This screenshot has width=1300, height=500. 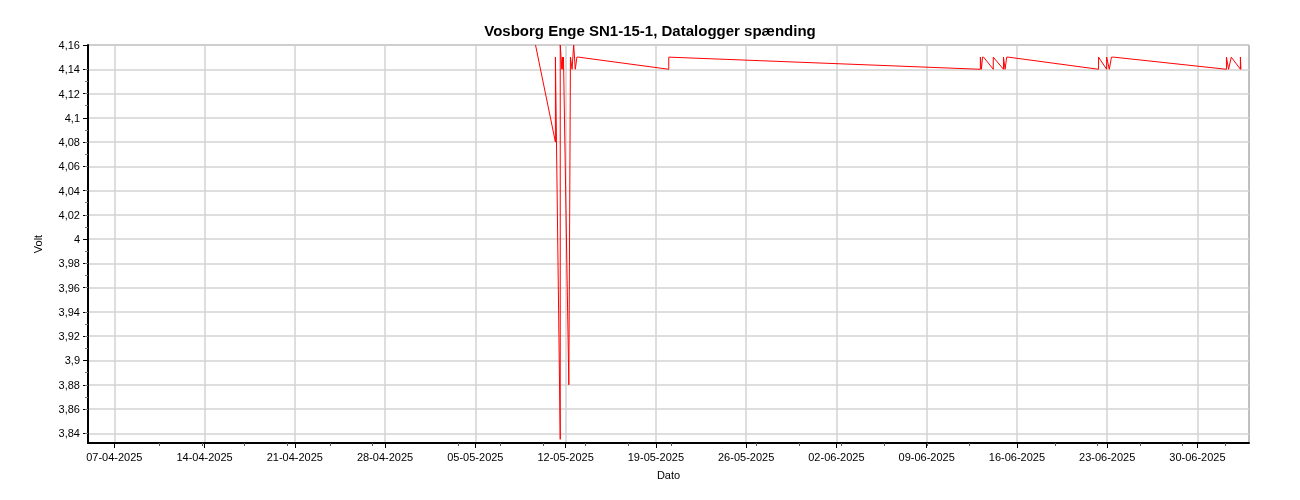 What do you see at coordinates (69, 142) in the screenshot?
I see `y-tick-label: 4,08` at bounding box center [69, 142].